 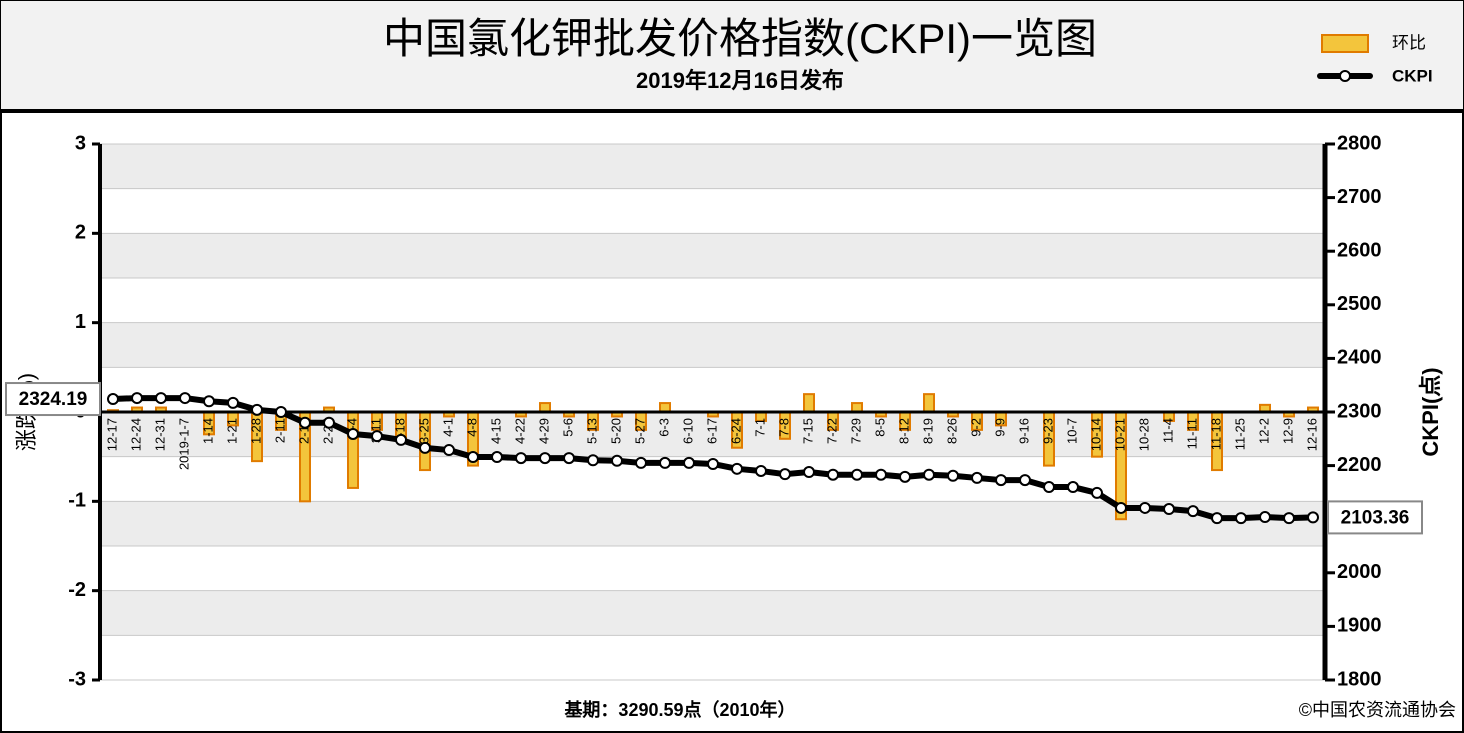 What do you see at coordinates (783, 427) in the screenshot?
I see `x-tick-label: 7-8` at bounding box center [783, 427].